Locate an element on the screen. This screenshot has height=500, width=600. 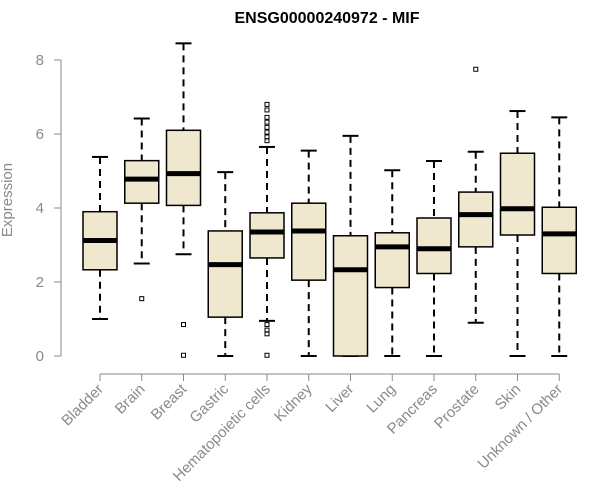
y-tick-label: 2 is located at coordinates (40, 282).